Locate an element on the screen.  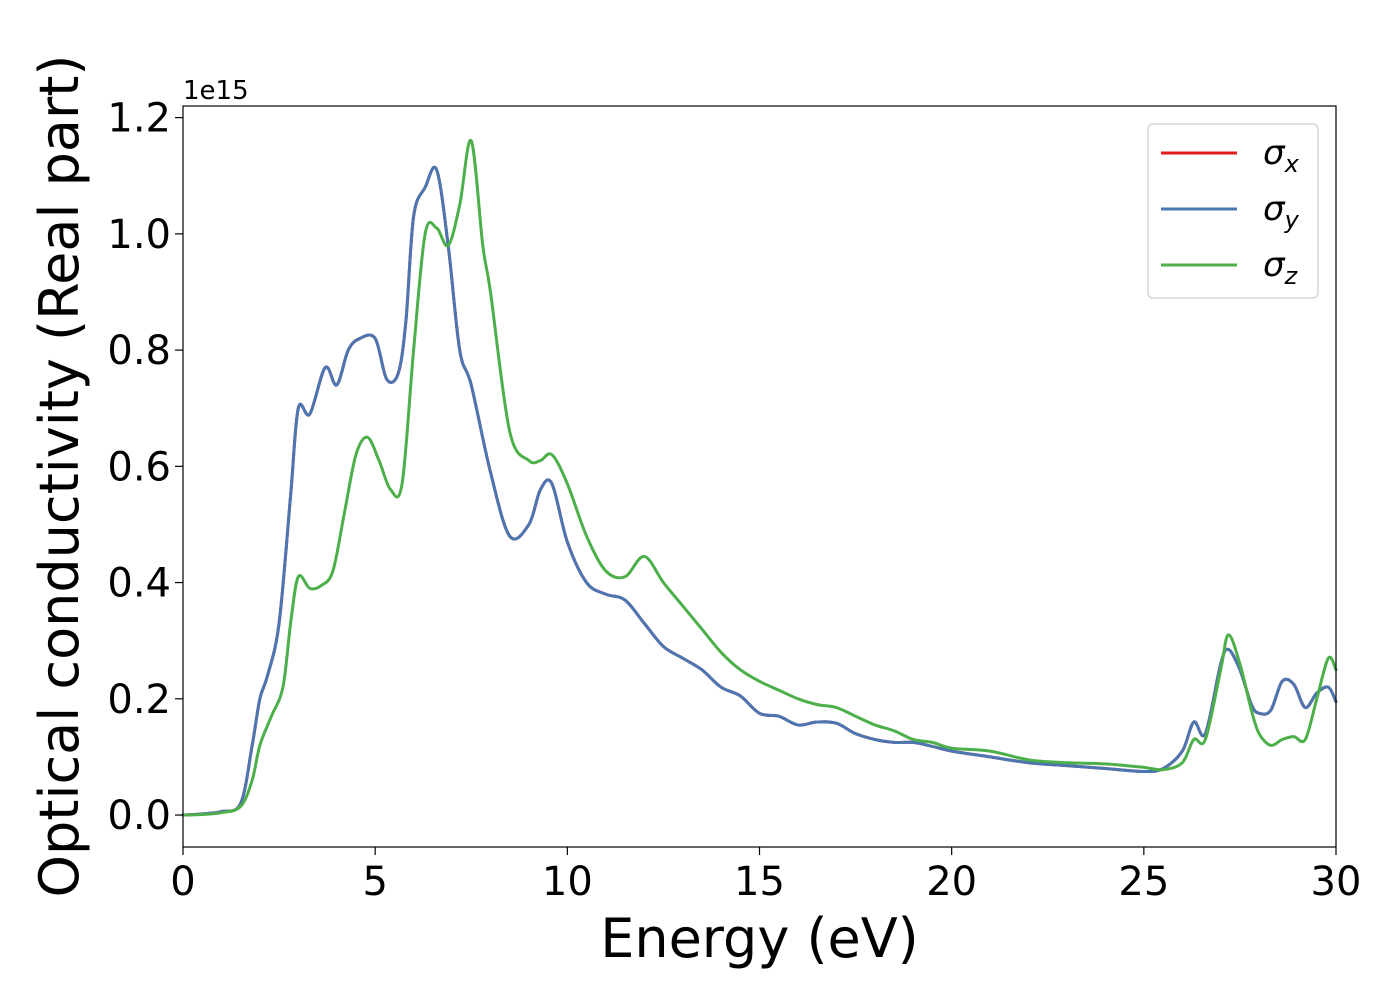
x-tick-label: 10 is located at coordinates (567, 882).